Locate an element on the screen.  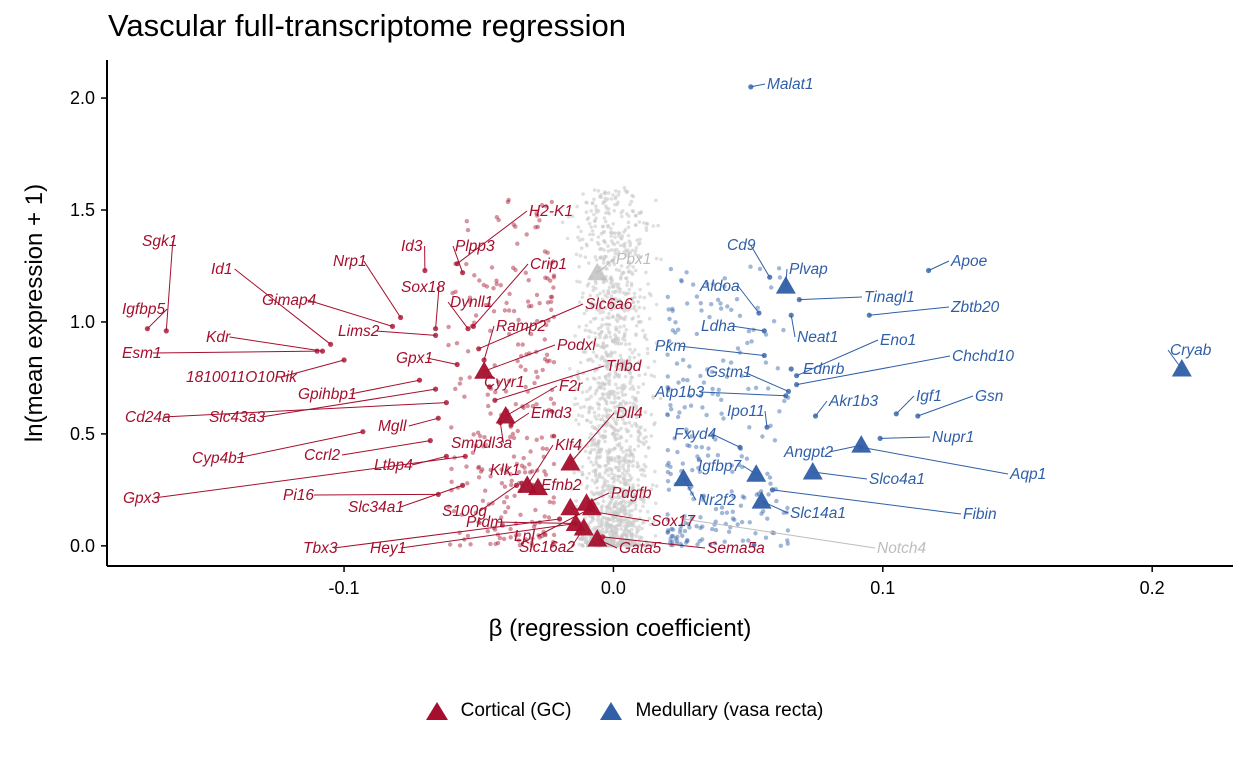
leader-line-f2r is located at coordinates (531, 401).